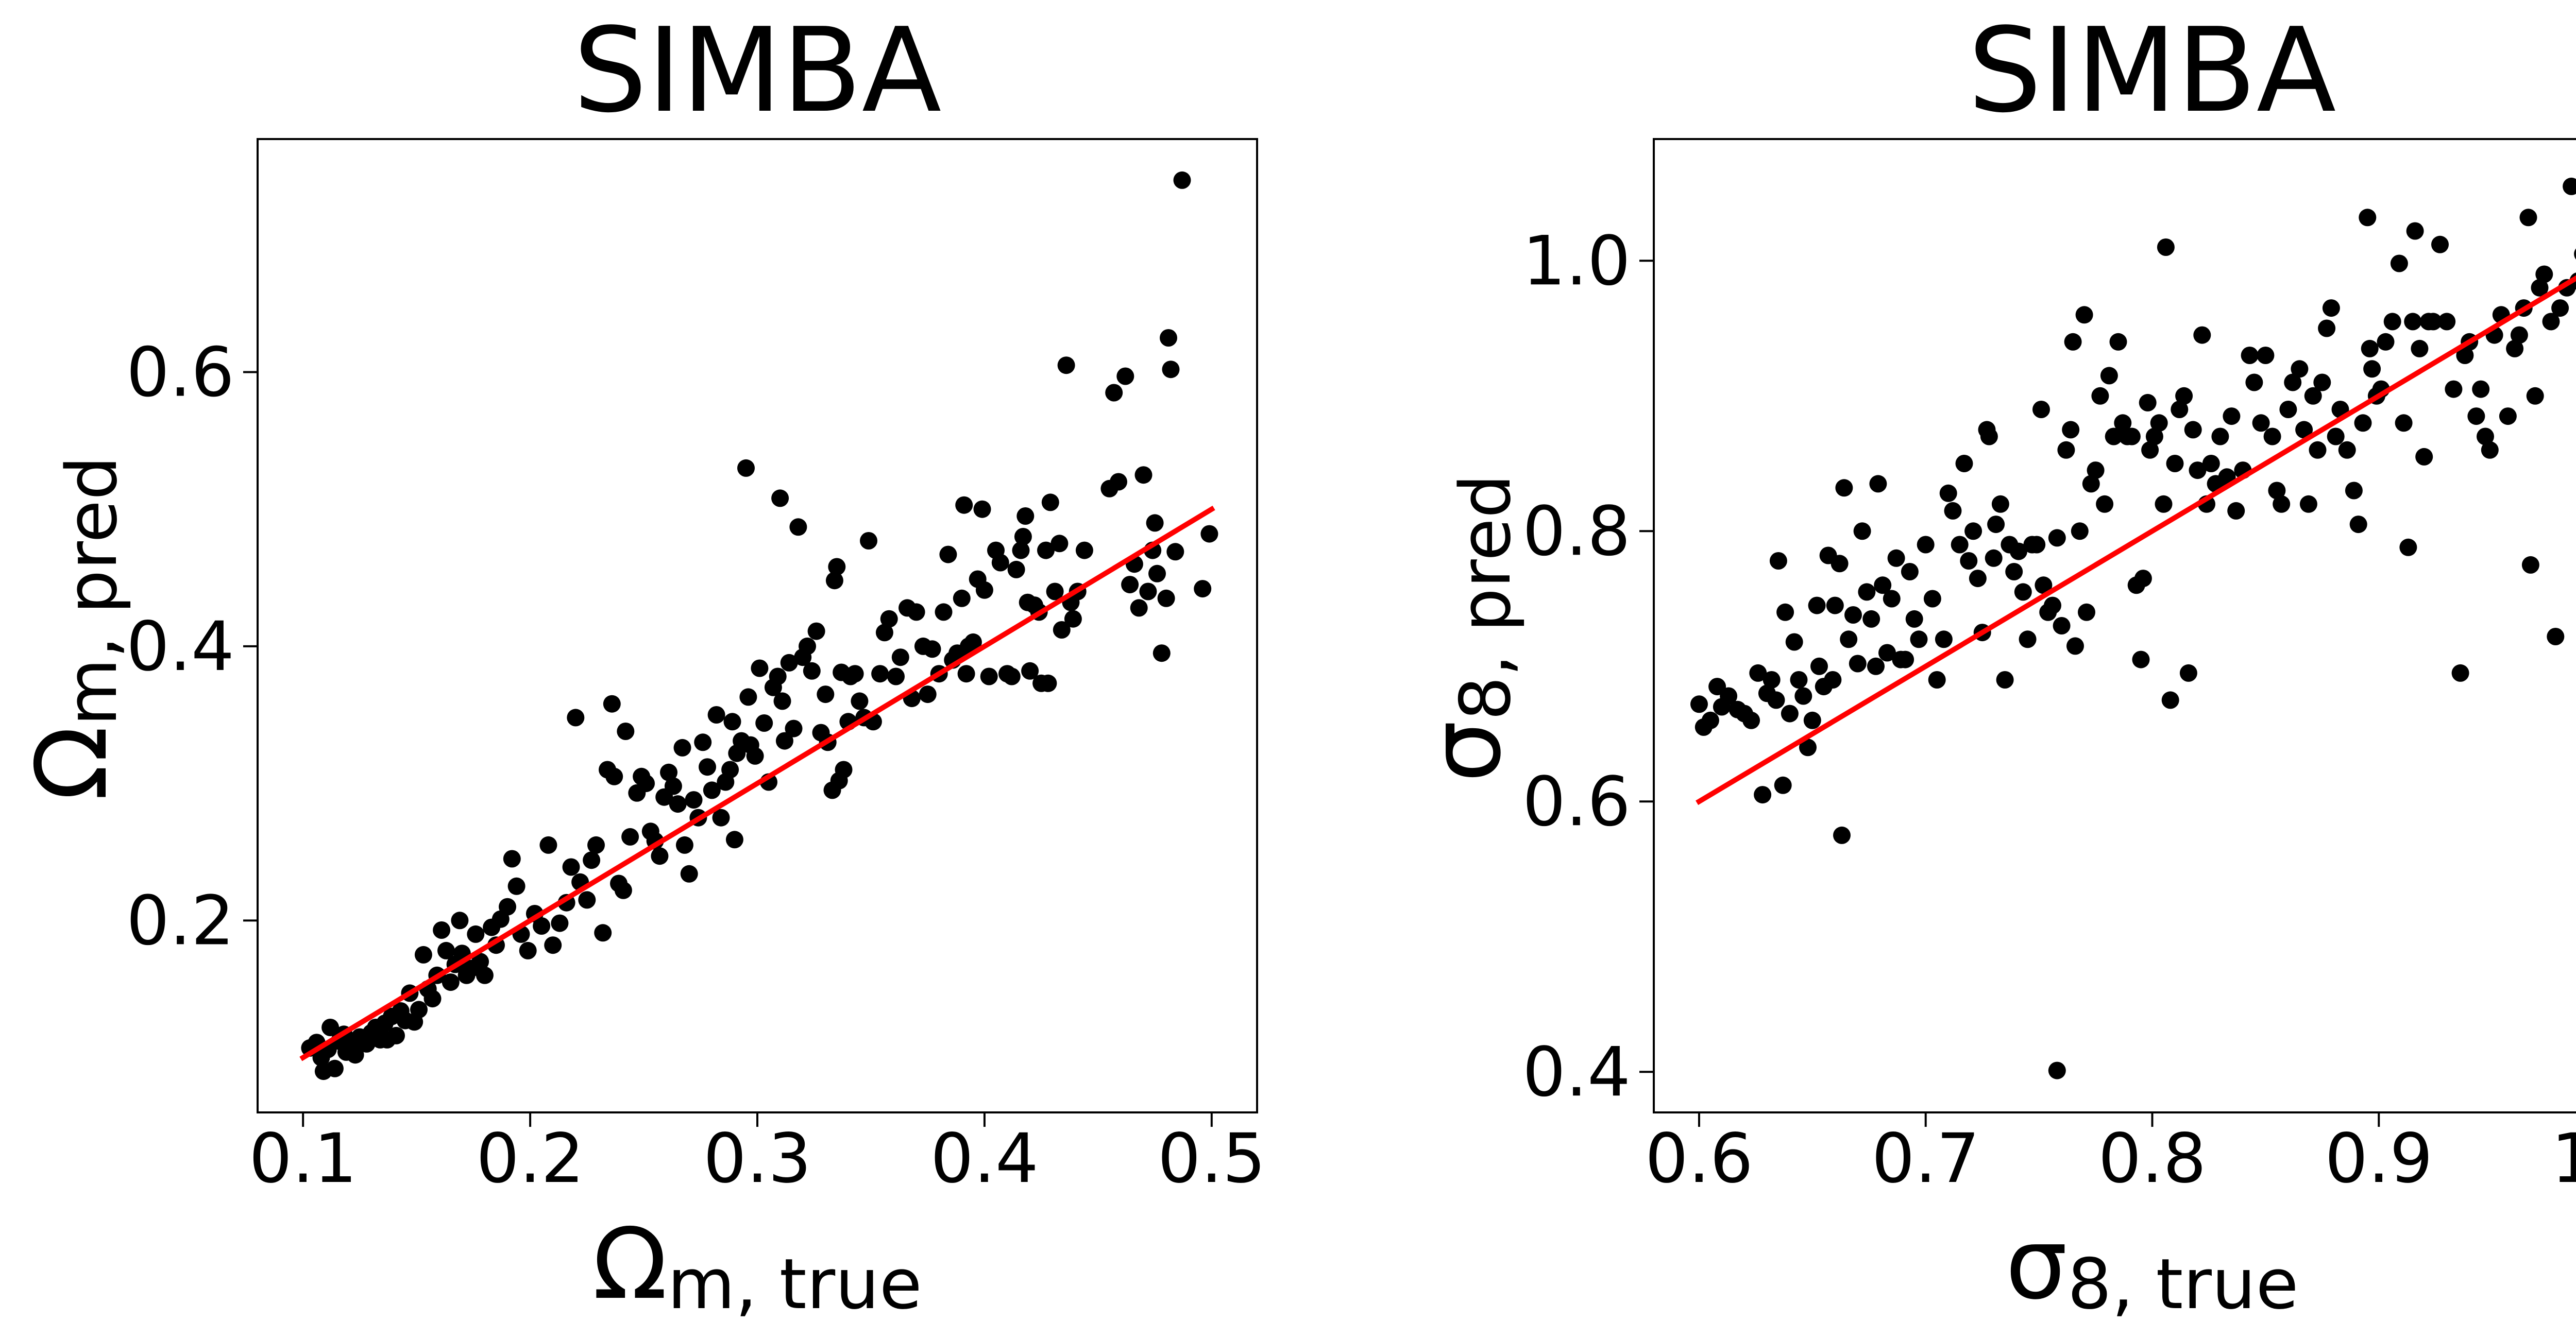 The image size is (2576, 1321). What do you see at coordinates (757, 783) in the screenshot?
I see `reference-line` at bounding box center [757, 783].